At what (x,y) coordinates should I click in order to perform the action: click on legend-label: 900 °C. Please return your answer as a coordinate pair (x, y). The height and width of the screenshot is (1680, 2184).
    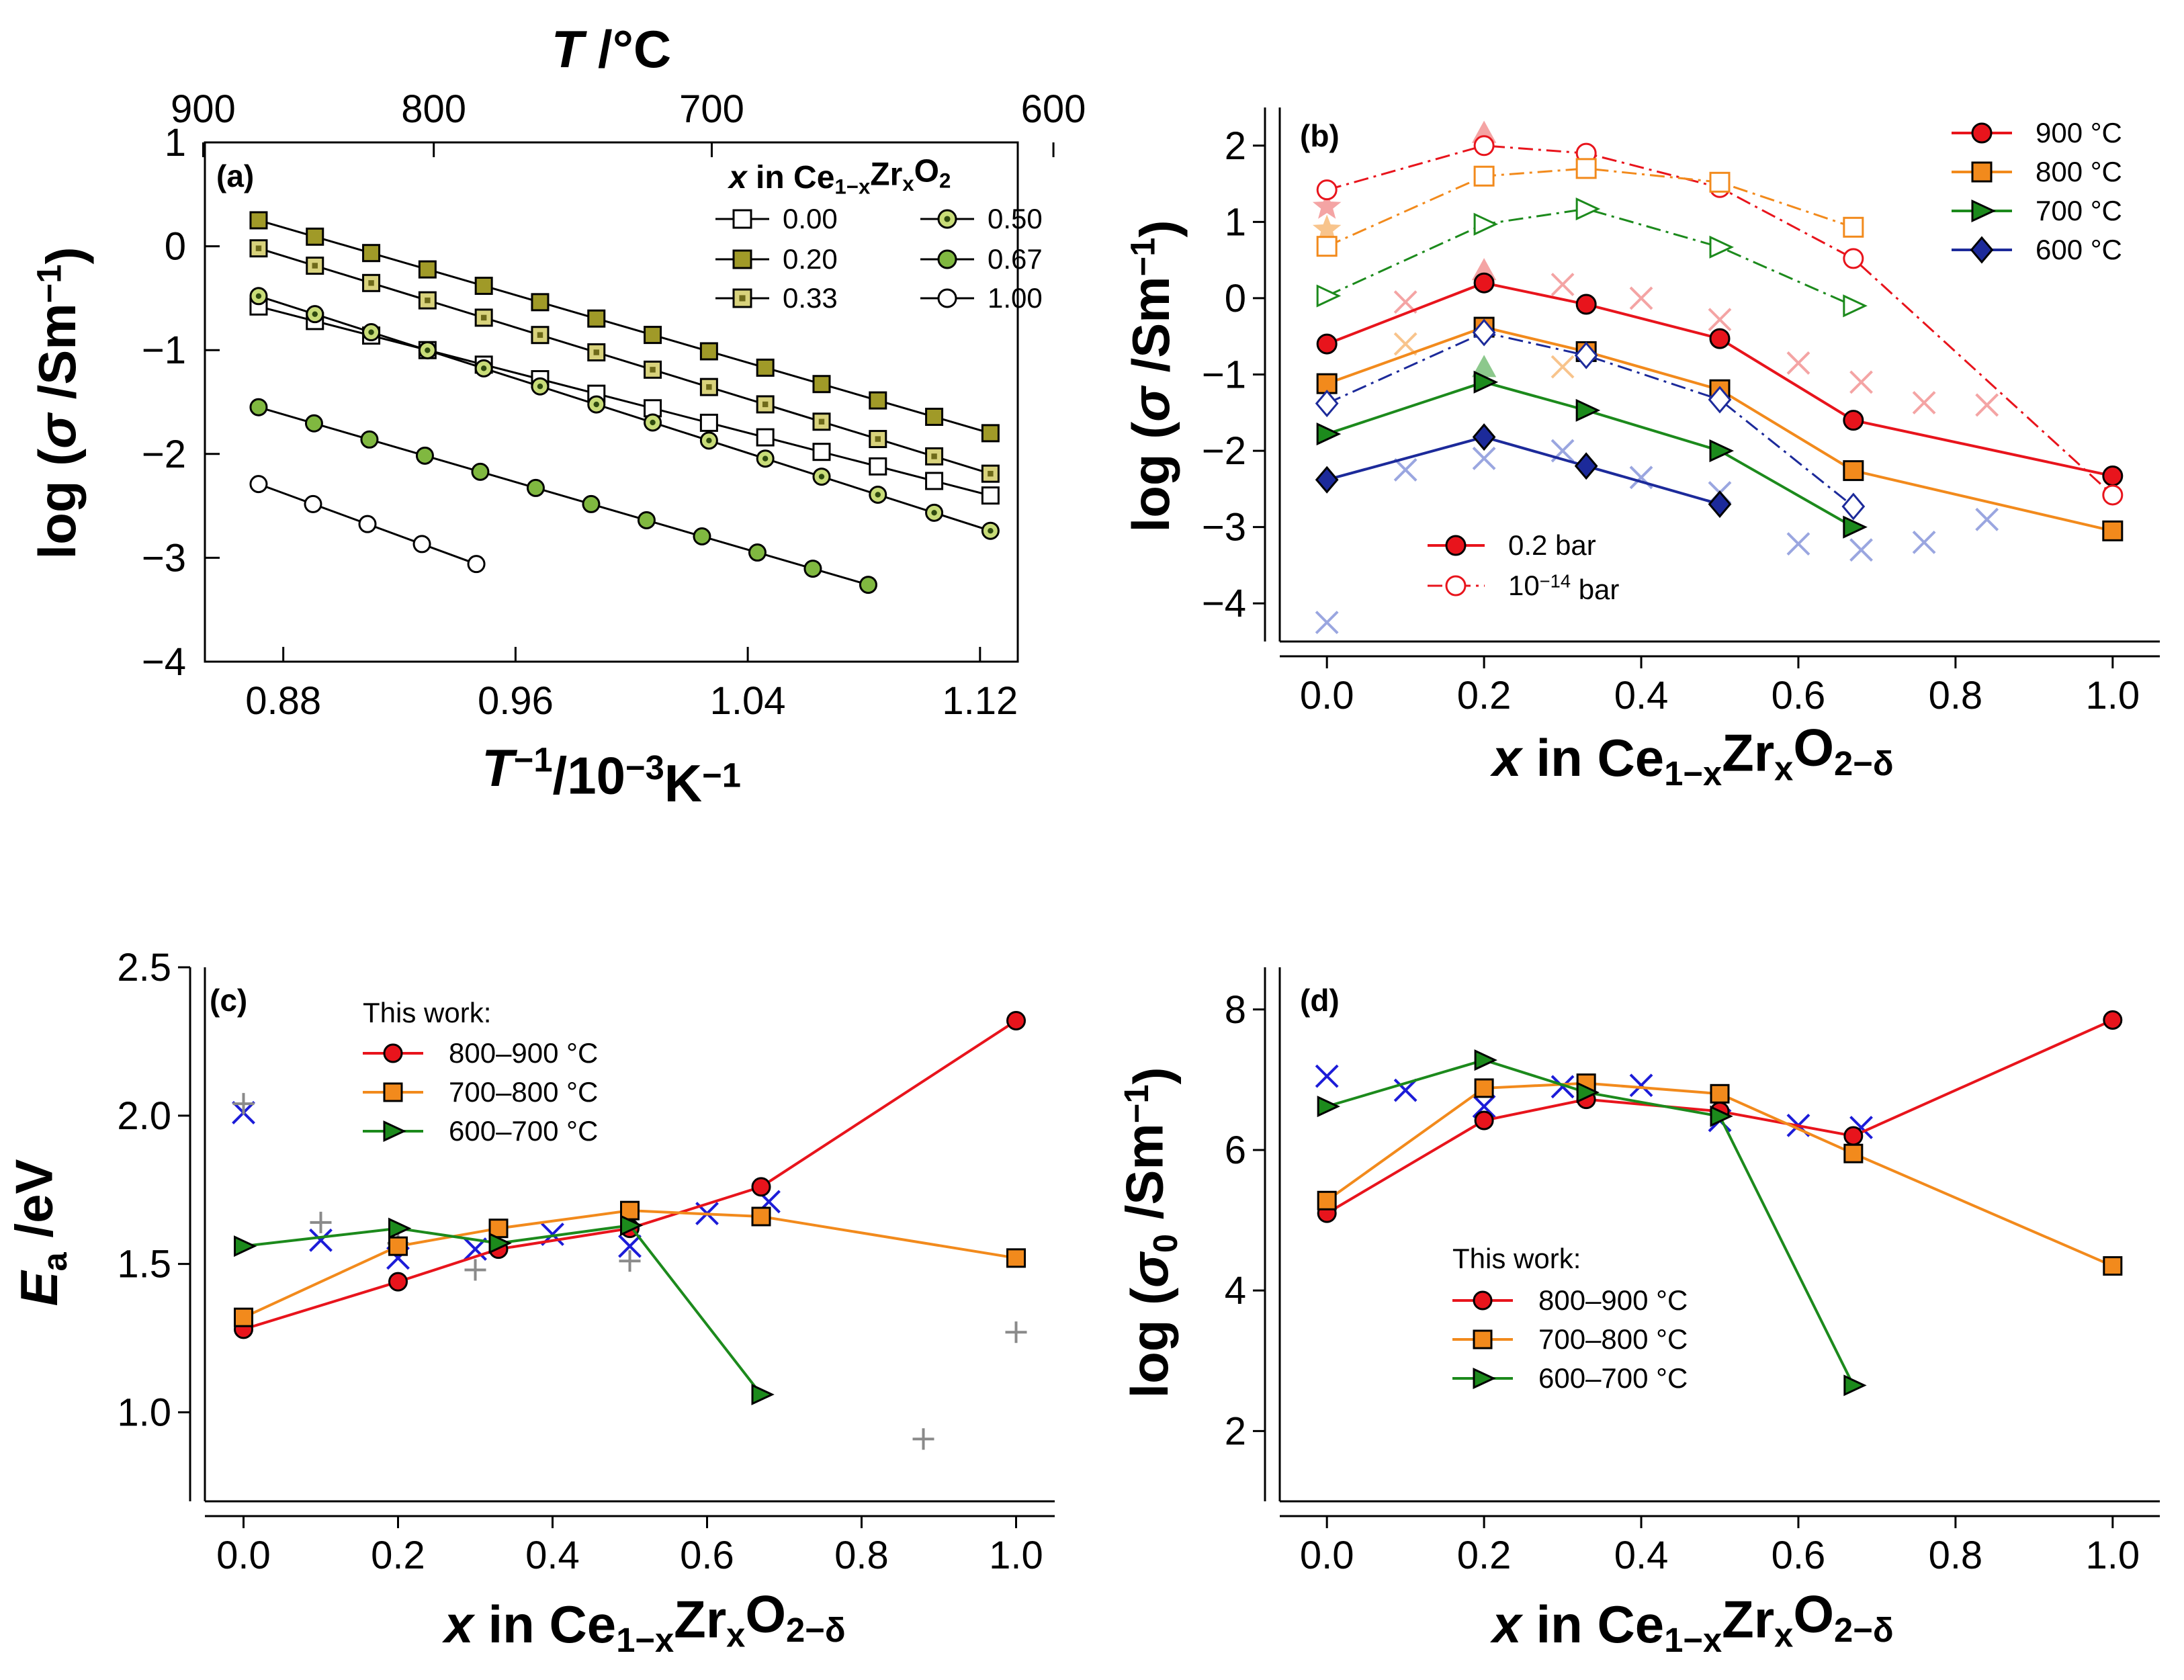
    Looking at the image, I should click on (2079, 132).